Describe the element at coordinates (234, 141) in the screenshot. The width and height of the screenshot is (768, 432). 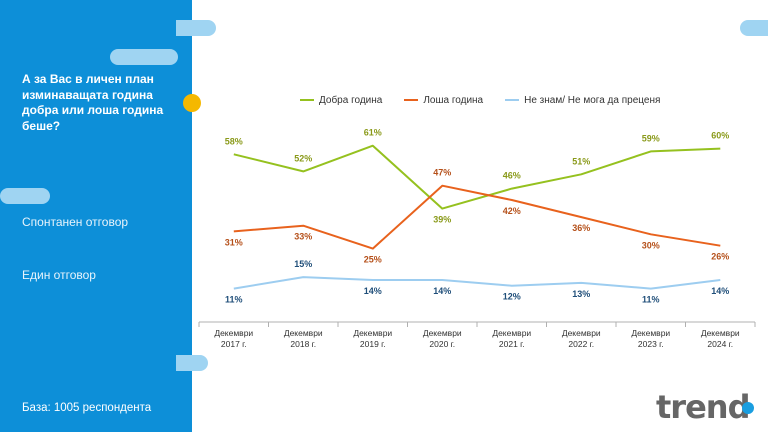
I see `data-label: 58%` at that location.